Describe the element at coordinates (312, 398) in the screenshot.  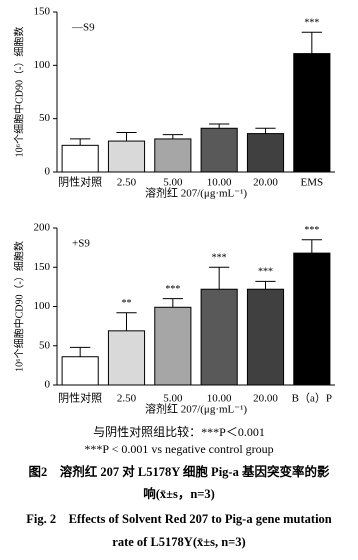
I see `x-tick-label: B（a）P` at that location.